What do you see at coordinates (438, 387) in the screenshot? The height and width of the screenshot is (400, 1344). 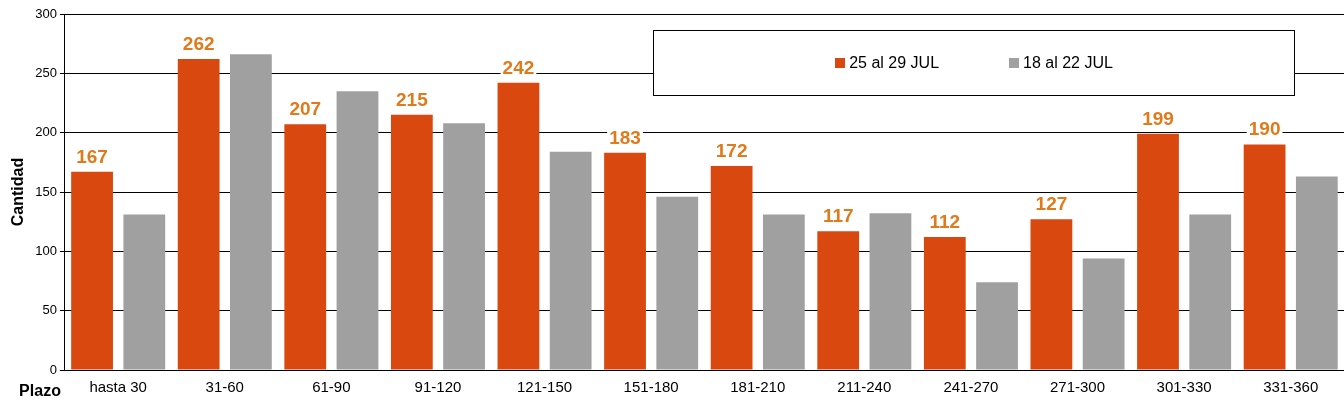 I see `x-tick-label: 91-120` at bounding box center [438, 387].